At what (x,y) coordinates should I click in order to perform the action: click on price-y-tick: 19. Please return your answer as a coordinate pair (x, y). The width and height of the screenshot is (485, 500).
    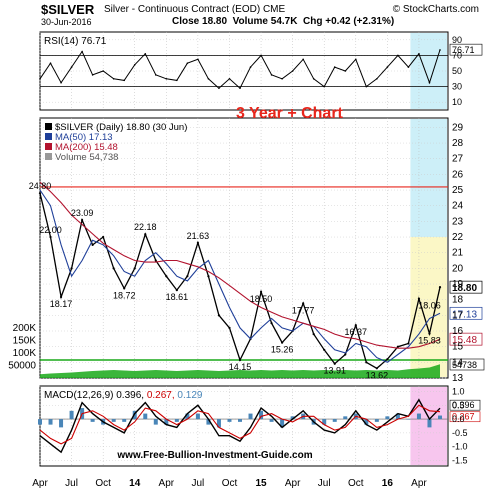
    Looking at the image, I should click on (458, 284).